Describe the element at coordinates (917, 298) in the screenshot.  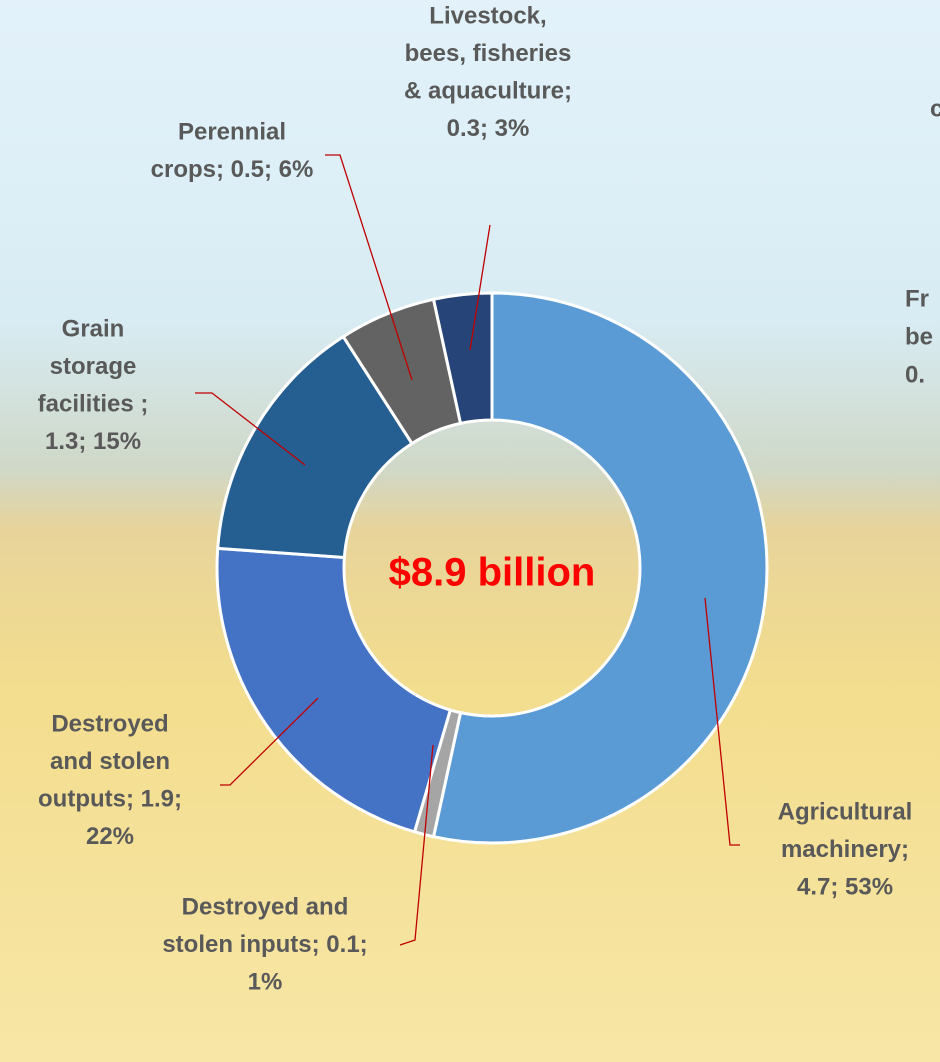
I see `cropped-label: Fr` at that location.